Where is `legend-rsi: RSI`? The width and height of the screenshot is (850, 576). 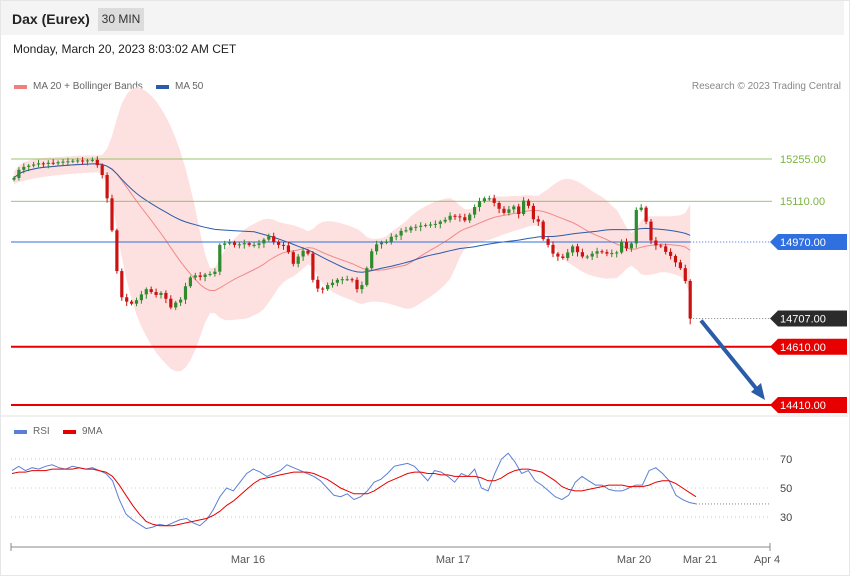
legend-rsi: RSI is located at coordinates (32, 431).